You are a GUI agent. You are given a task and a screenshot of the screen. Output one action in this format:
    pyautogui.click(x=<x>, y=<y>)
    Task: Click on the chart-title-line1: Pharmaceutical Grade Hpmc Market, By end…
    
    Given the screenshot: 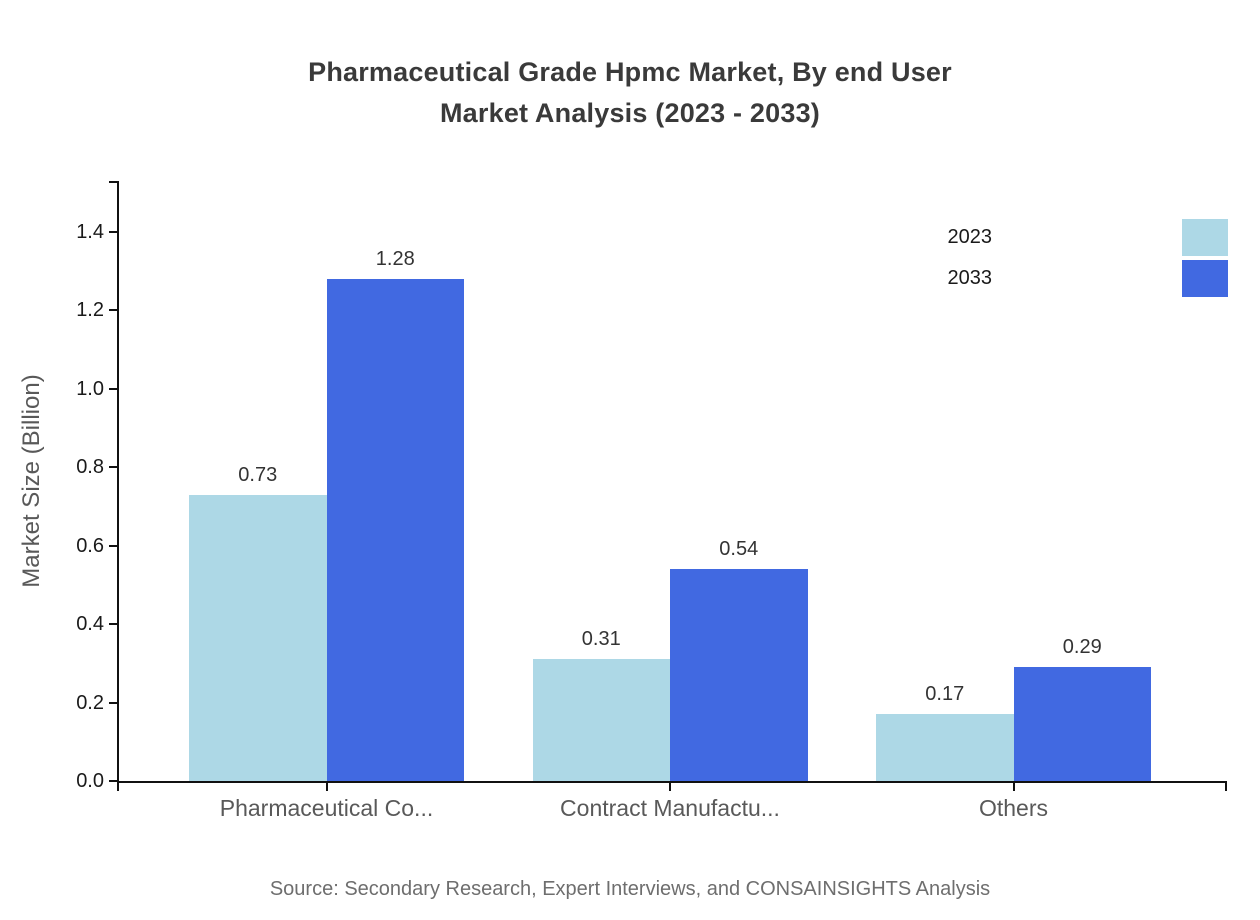 What is the action you would take?
    pyautogui.click(x=630, y=72)
    